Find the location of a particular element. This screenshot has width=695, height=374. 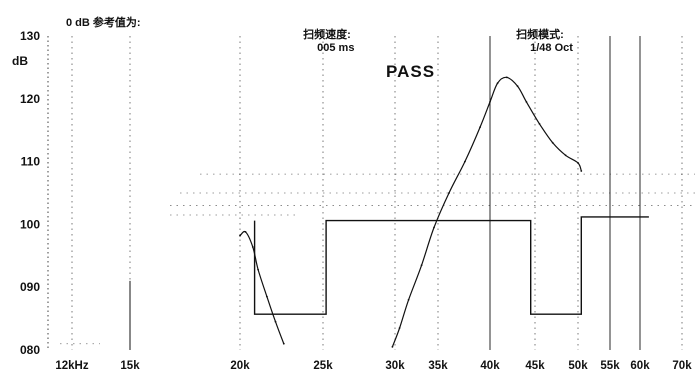

x-tick-label: 25k is located at coordinates (323, 366).